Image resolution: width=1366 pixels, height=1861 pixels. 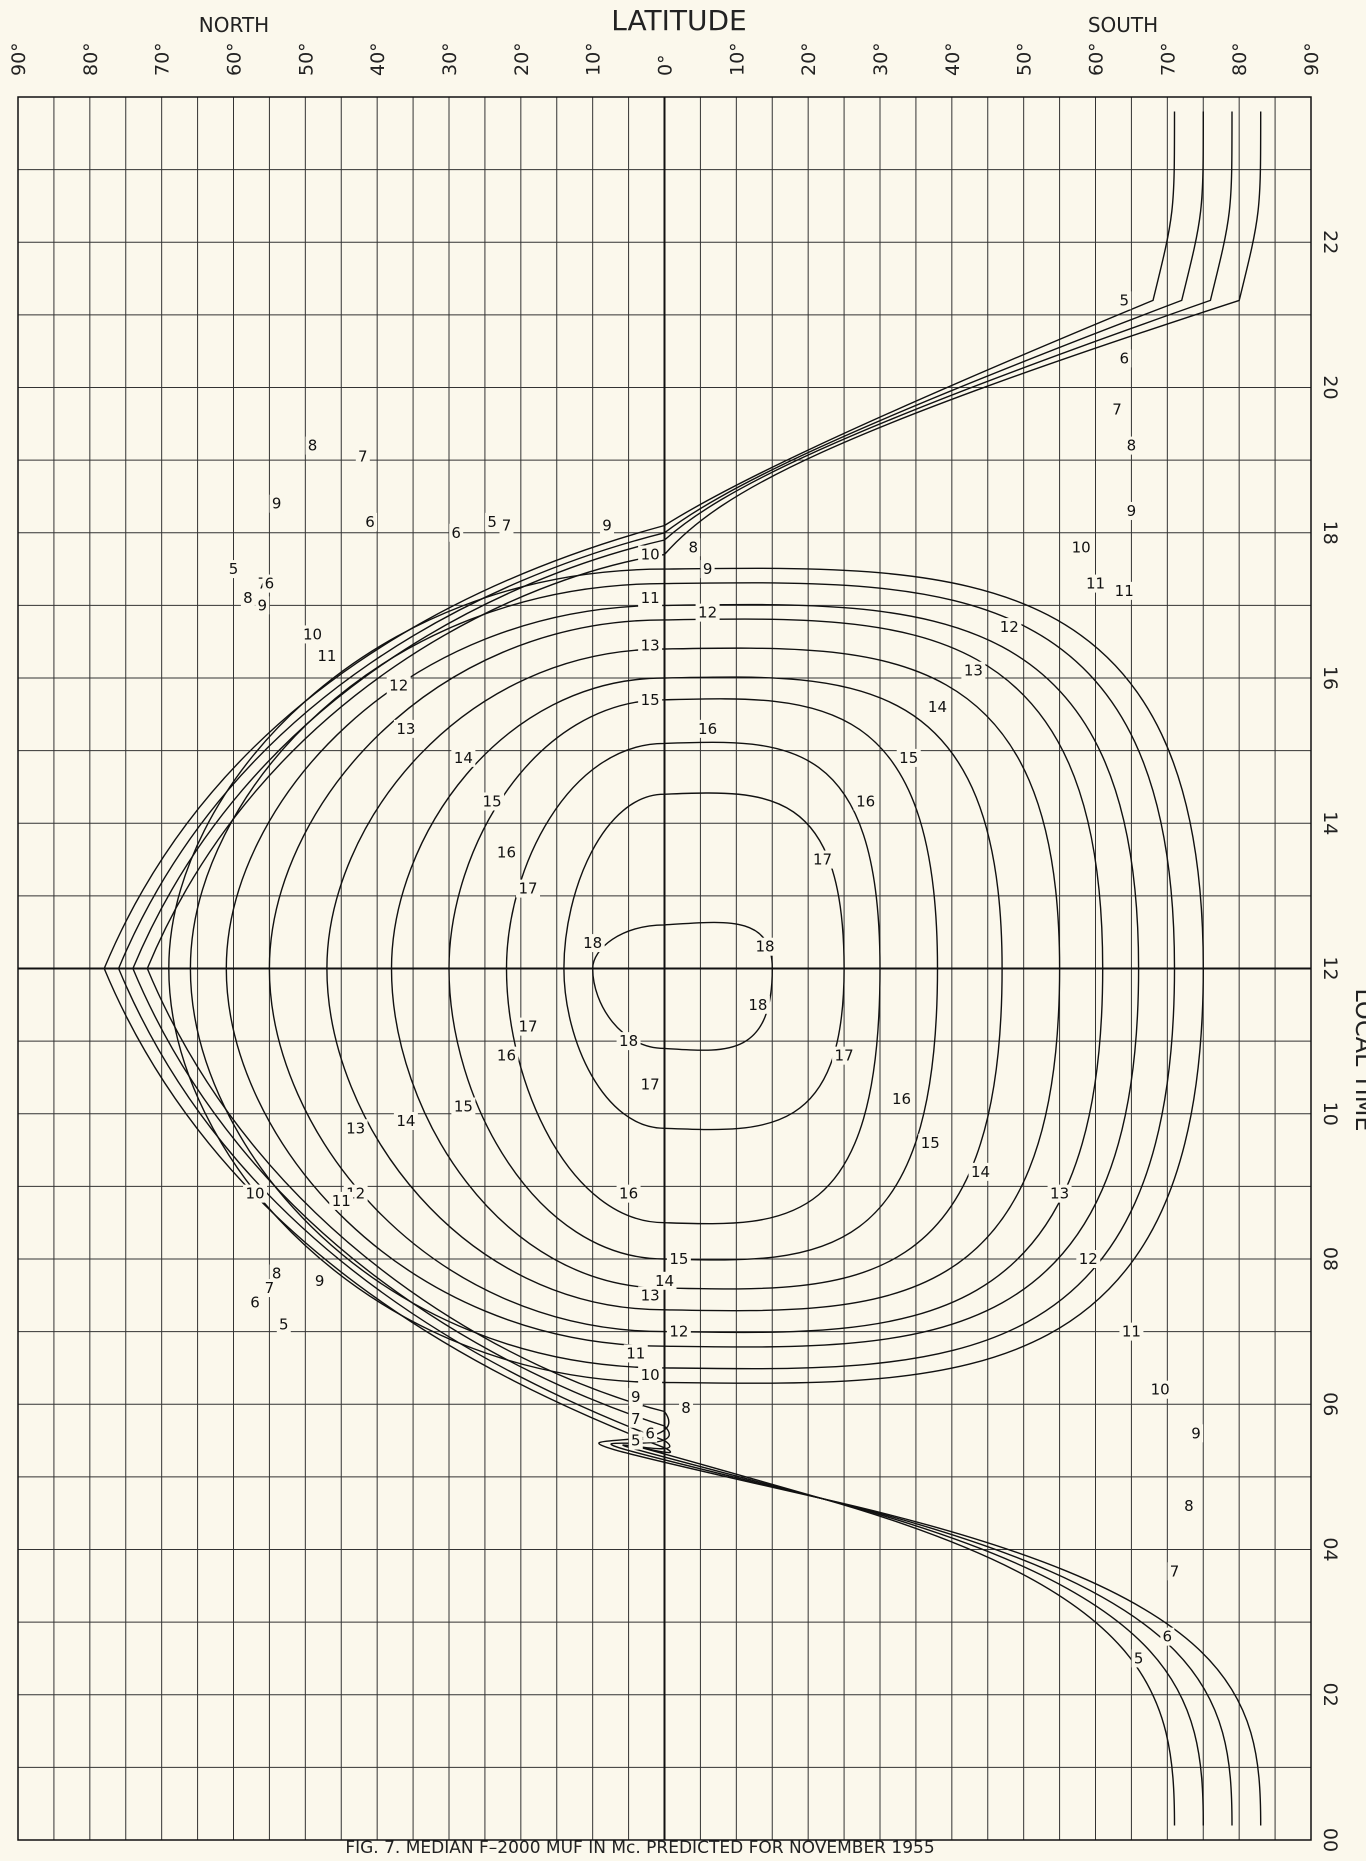 What do you see at coordinates (1312, 59) in the screenshot?
I see `lat-tick-label: 90°` at bounding box center [1312, 59].